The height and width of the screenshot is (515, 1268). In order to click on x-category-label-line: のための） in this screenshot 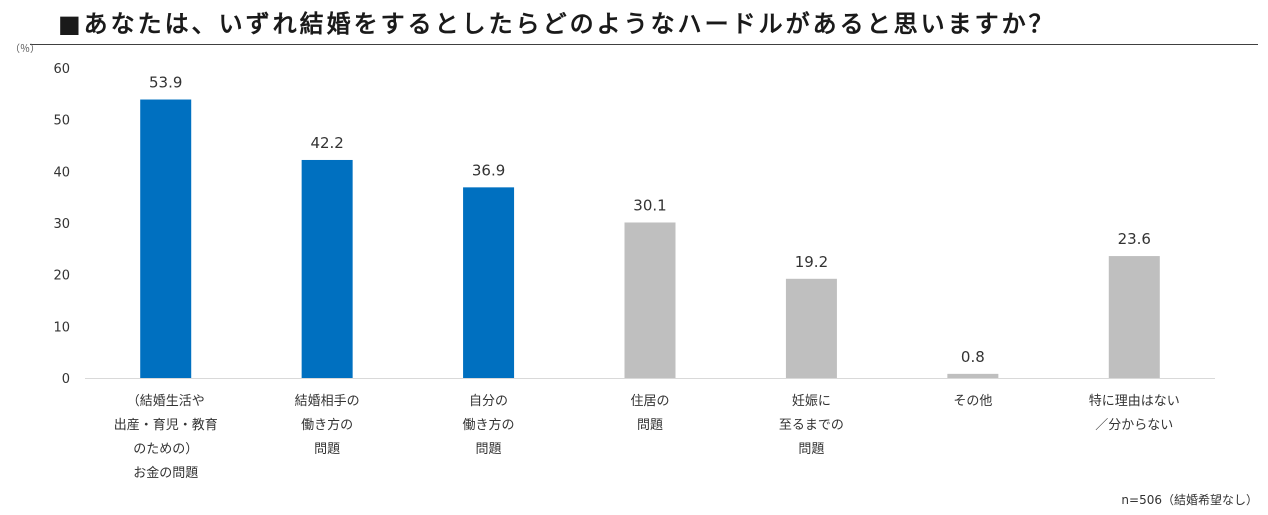, I will do `click(166, 449)`.